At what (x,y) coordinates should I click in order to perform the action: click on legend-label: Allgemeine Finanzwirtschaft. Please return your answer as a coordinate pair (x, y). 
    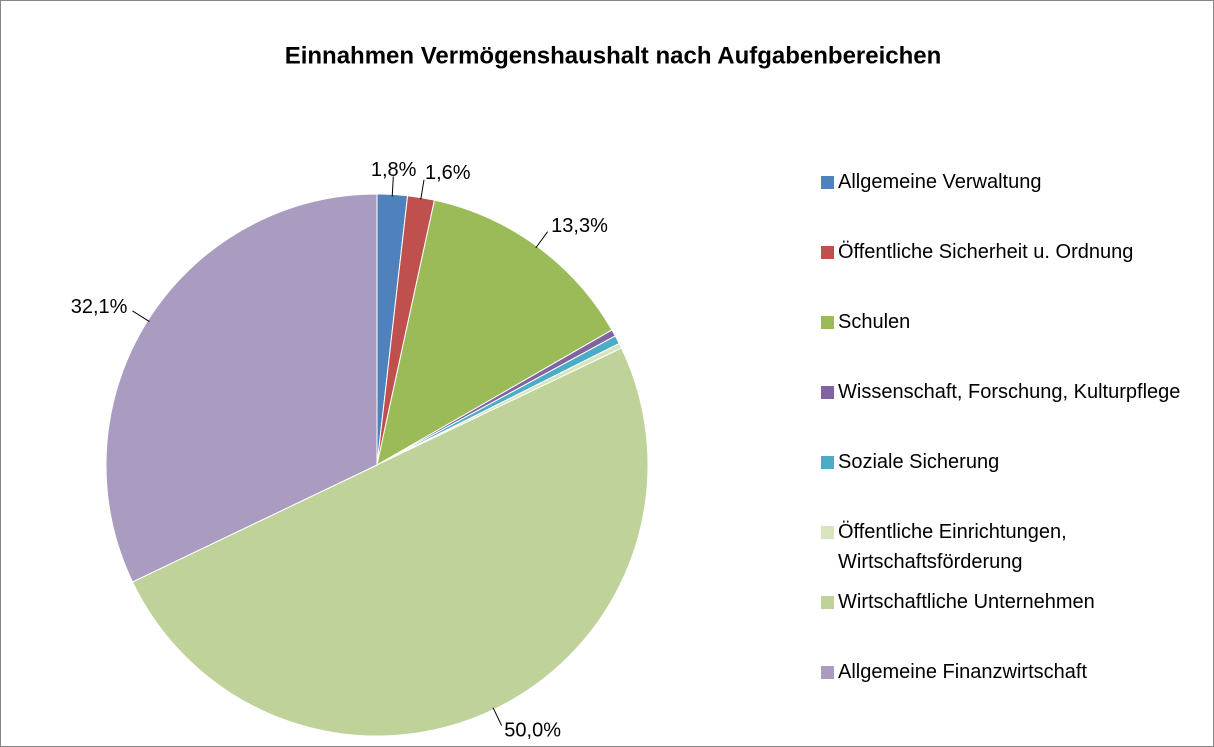
    Looking at the image, I should click on (962, 672).